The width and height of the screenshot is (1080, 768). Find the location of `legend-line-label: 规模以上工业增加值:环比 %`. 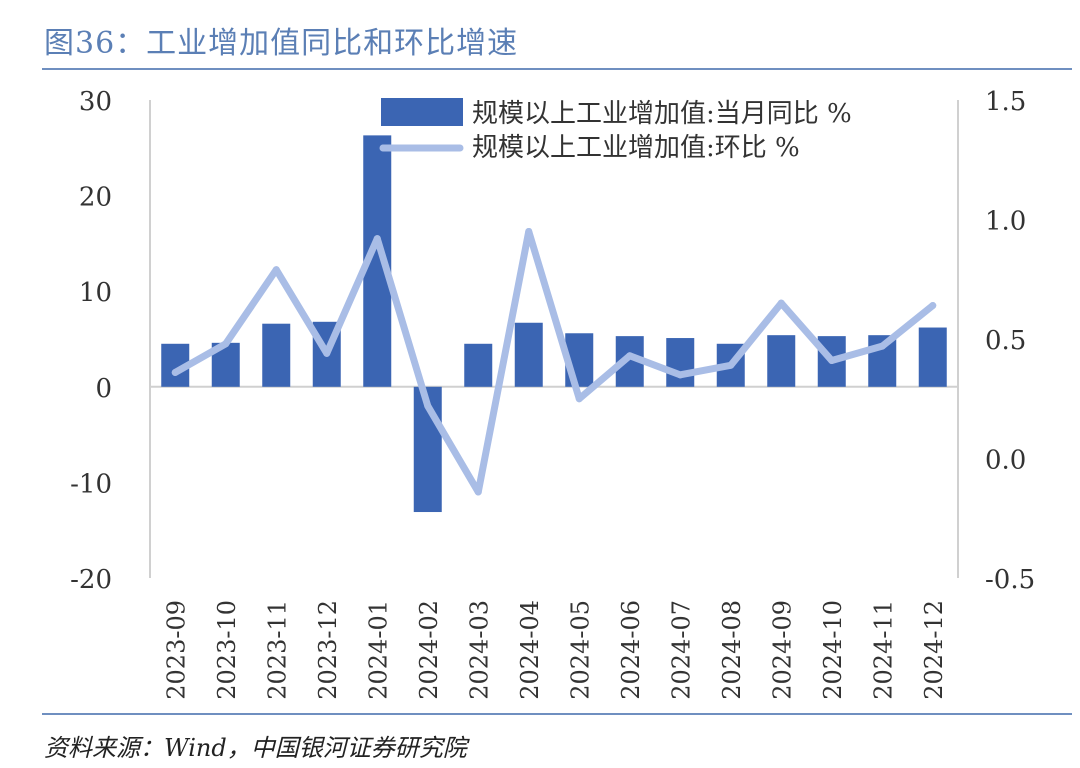

legend-line-label: 规模以上工业增加值:环比 % is located at coordinates (636, 148).